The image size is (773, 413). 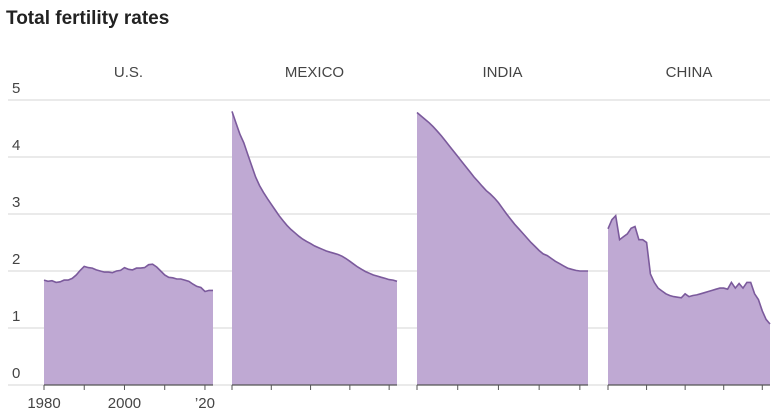 I want to click on panel-title: MEXICO, so click(x=314, y=72).